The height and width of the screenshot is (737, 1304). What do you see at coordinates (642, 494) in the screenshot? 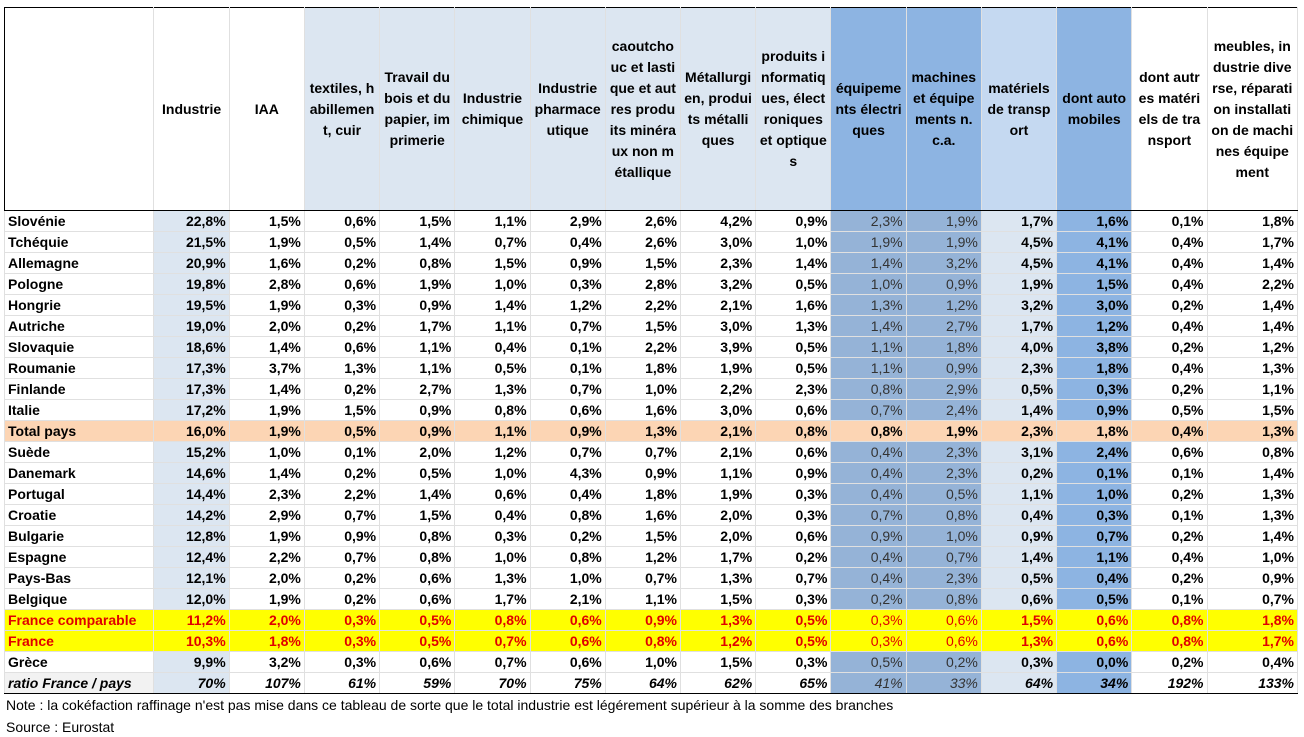
I see `cell: 1,8%` at bounding box center [642, 494].